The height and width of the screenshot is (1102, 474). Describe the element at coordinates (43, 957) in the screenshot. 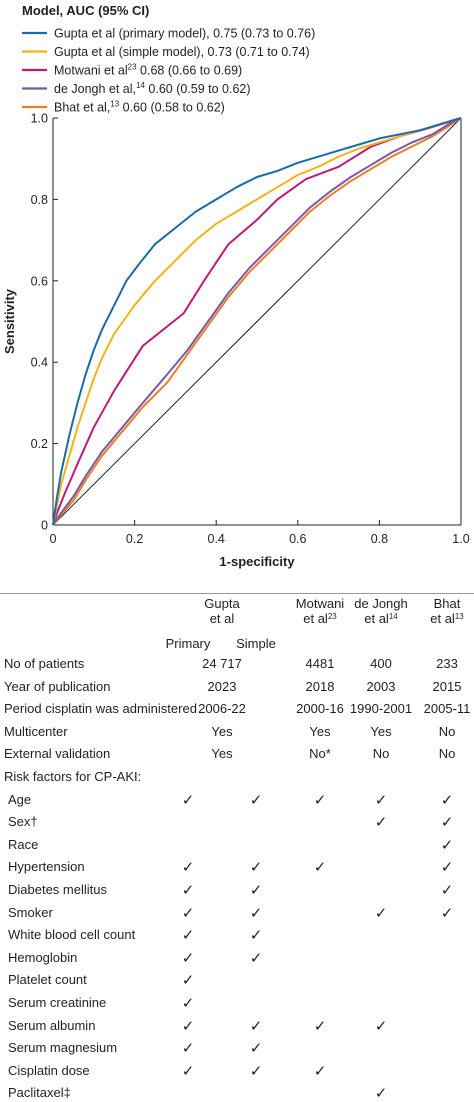

I see `risk-factor-label: Hemoglobin` at that location.